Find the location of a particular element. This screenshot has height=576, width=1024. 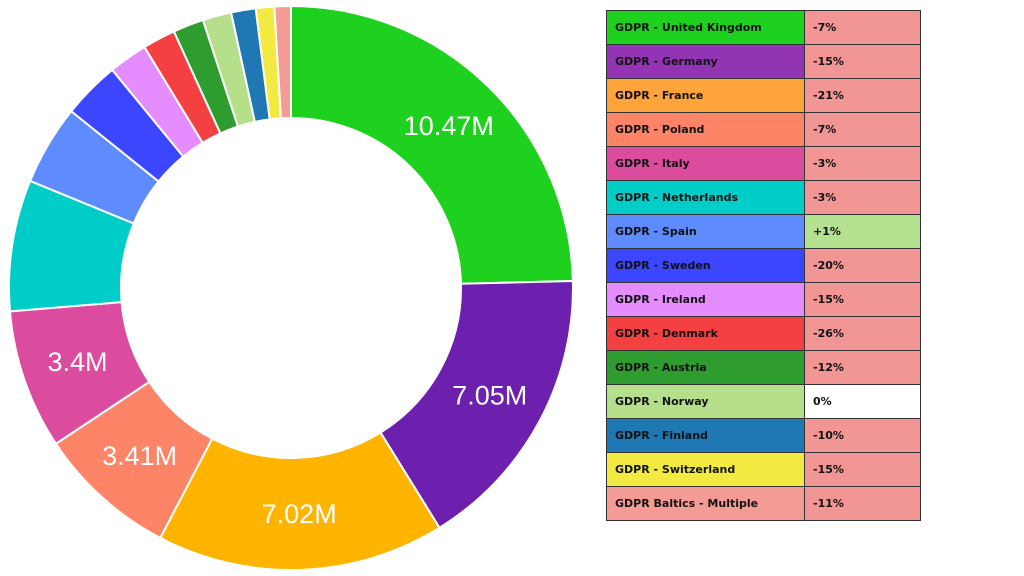

legend-series-name: GDPR - Netherlands is located at coordinates (705, 197).